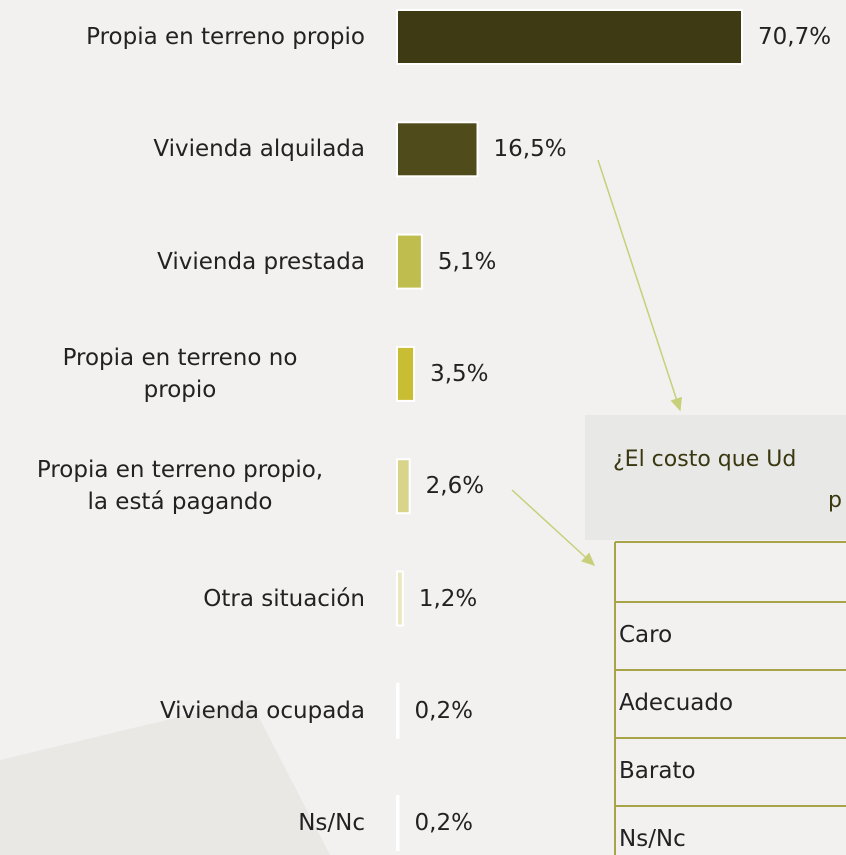  Describe the element at coordinates (795, 37) in the screenshot. I see `value-label: 70,7%` at that location.